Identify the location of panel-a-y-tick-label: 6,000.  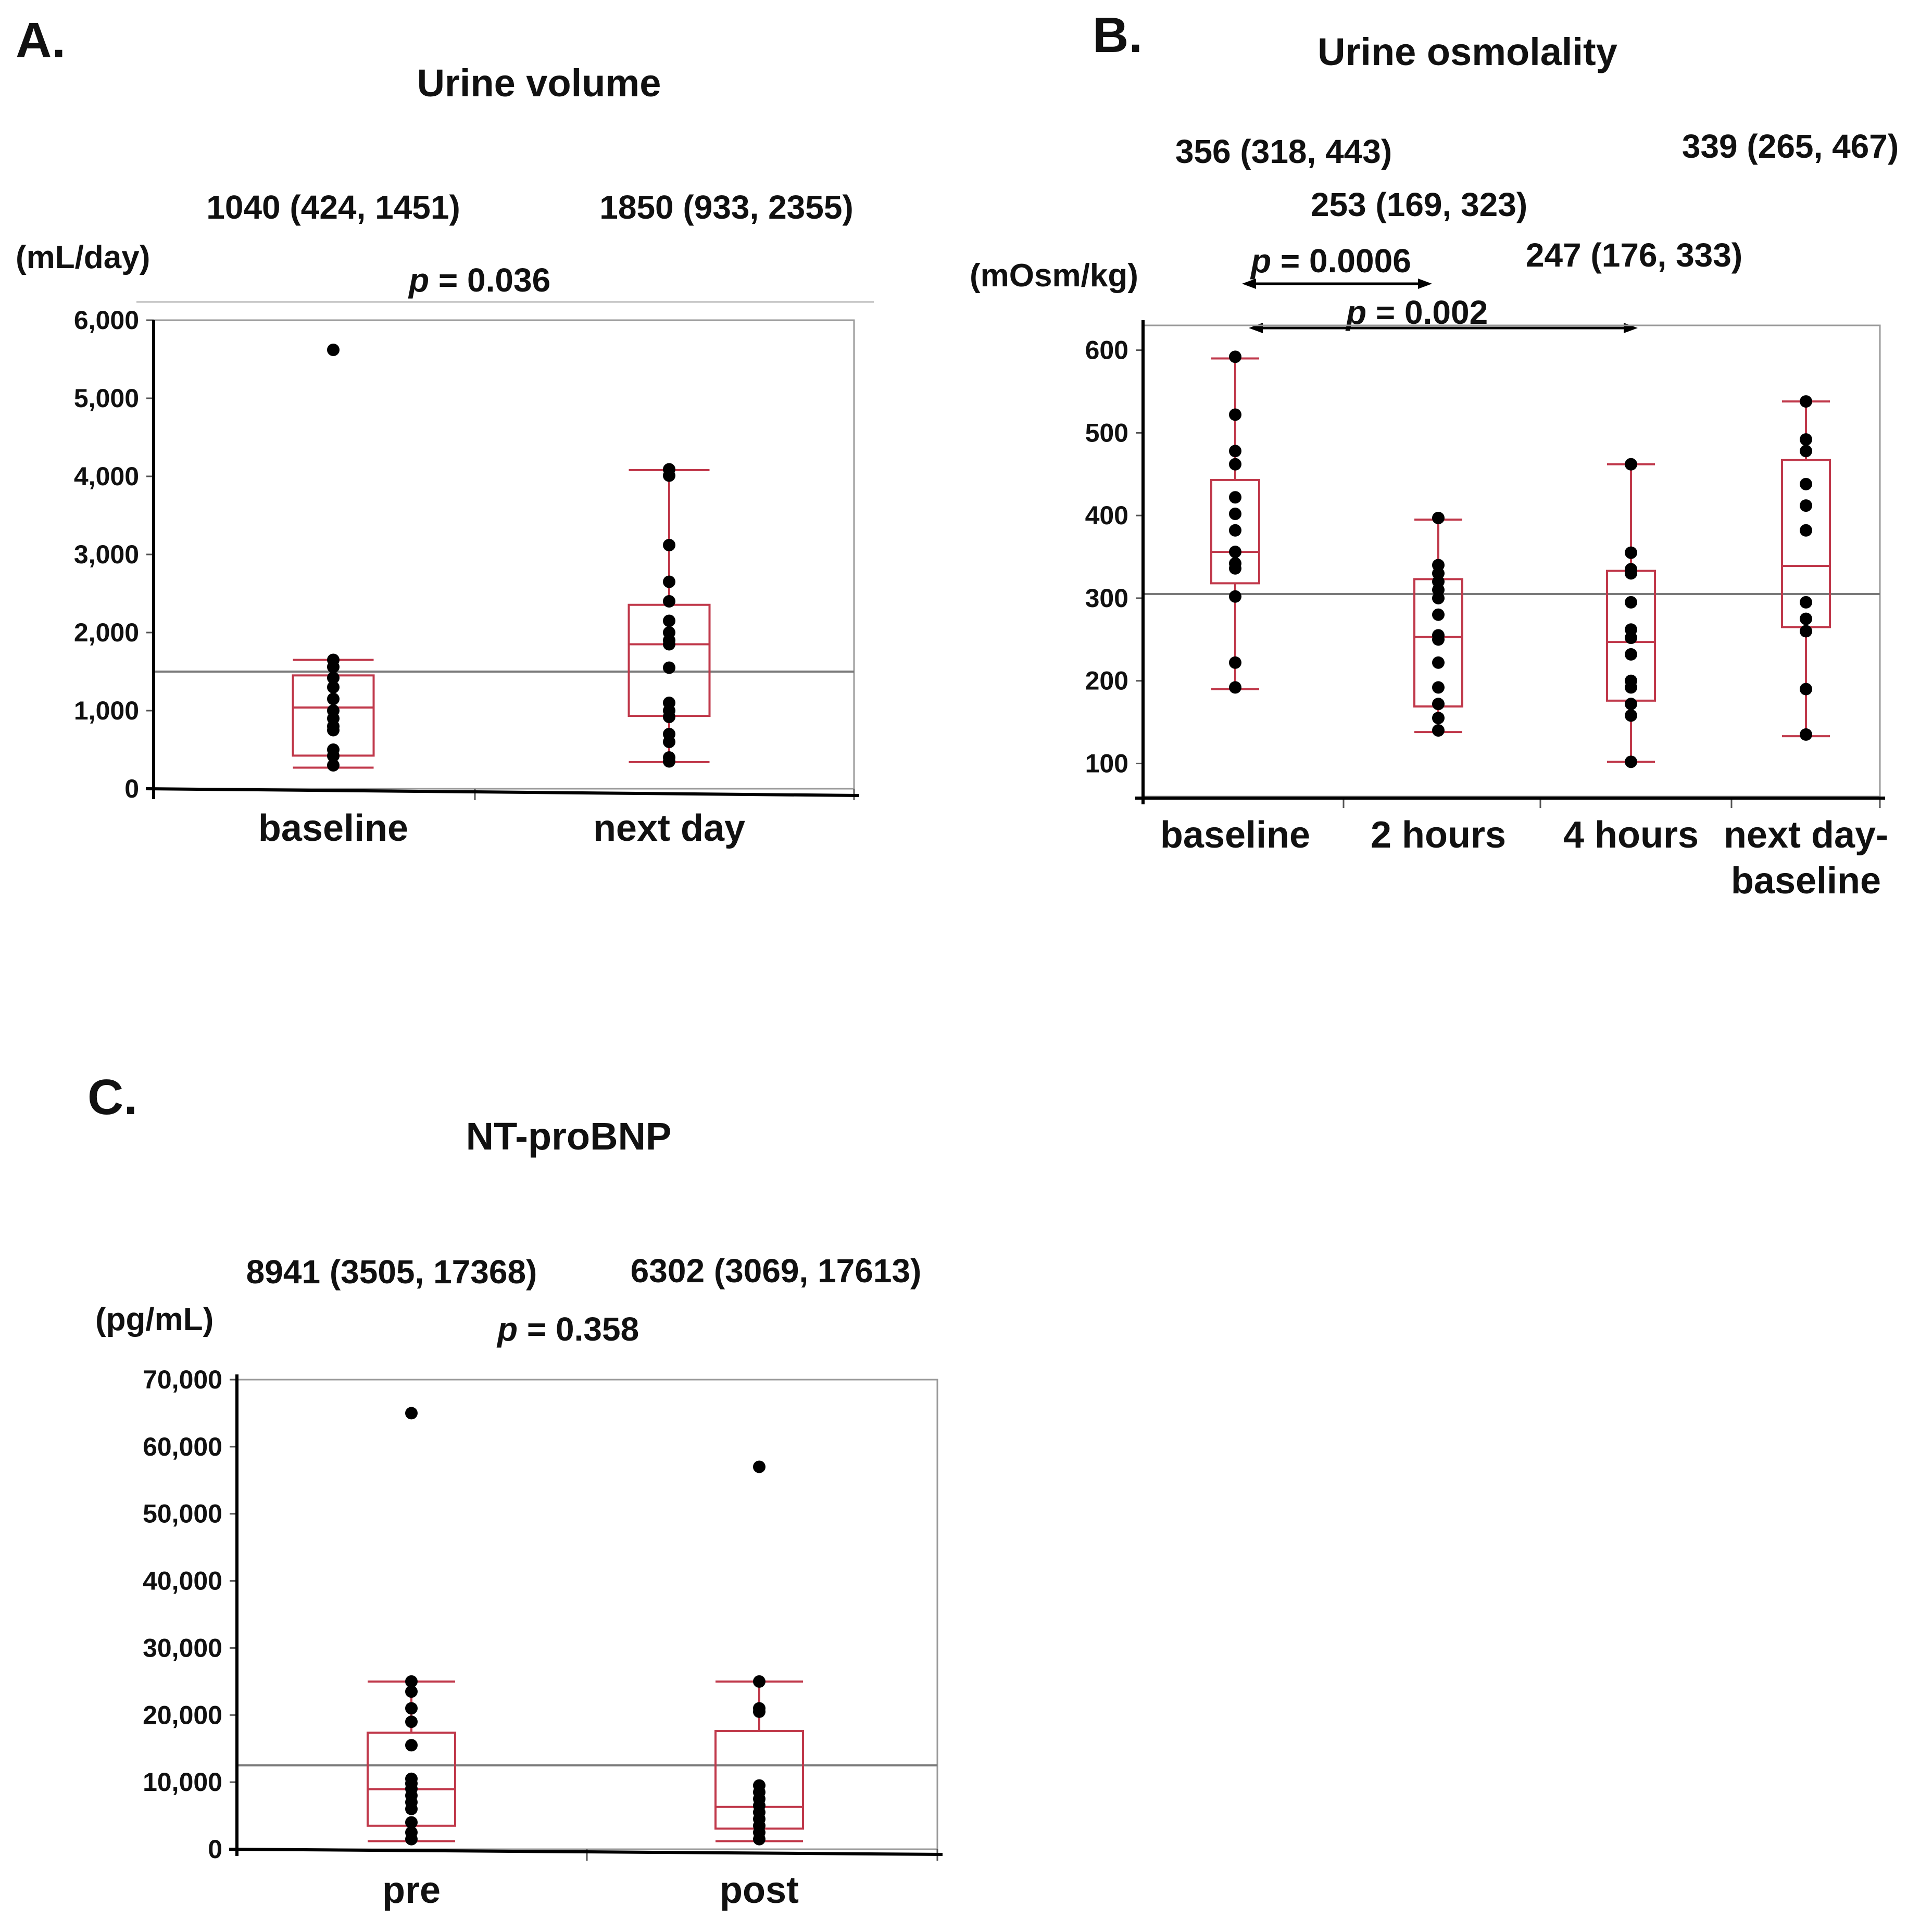
(107, 320).